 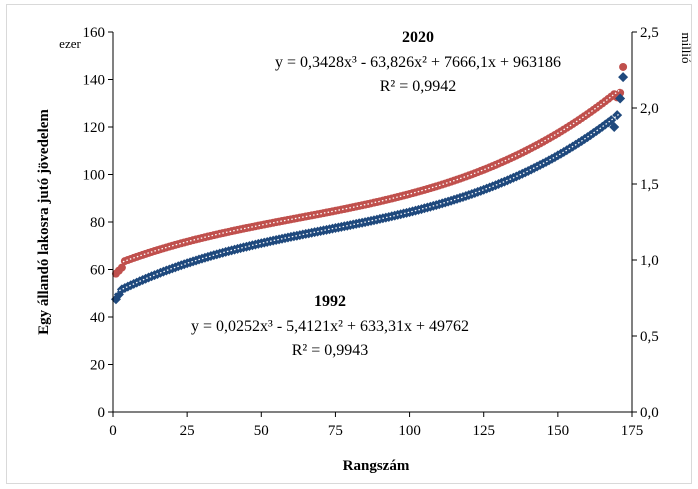 I want to click on y2-tick-label: 2,5, so click(x=649, y=33).